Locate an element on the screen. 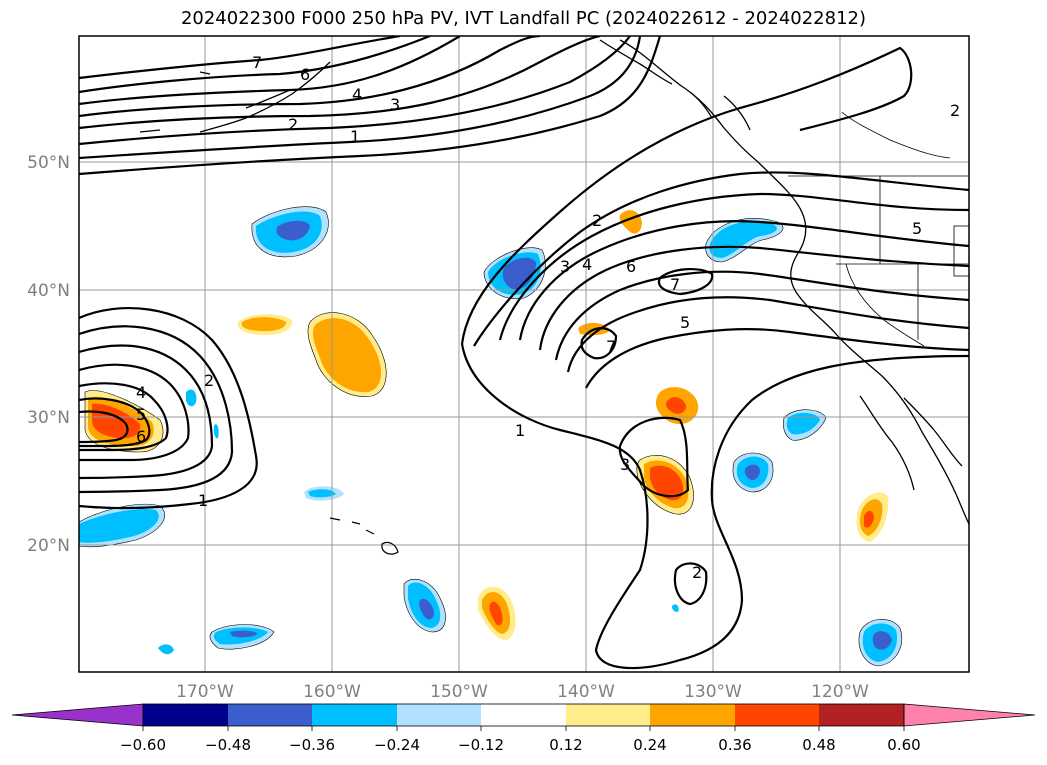 The image size is (1047, 765). negative-anomaly-45n-164w is located at coordinates (290, 231).